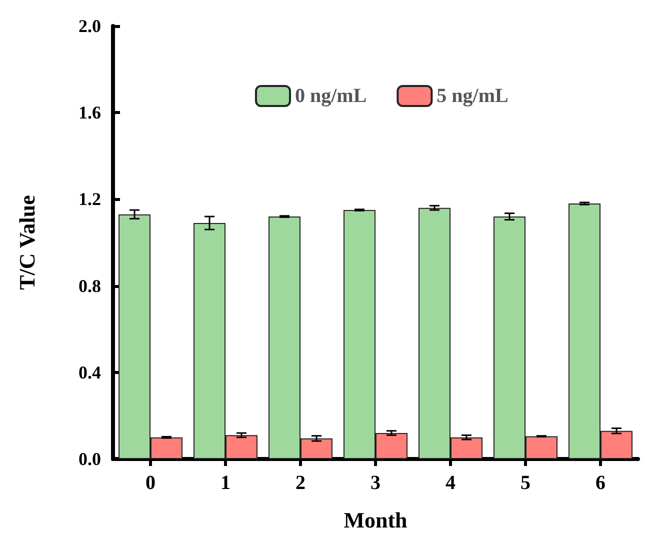 This screenshot has height=538, width=646. I want to click on x-tick-label: 0, so click(151, 483).